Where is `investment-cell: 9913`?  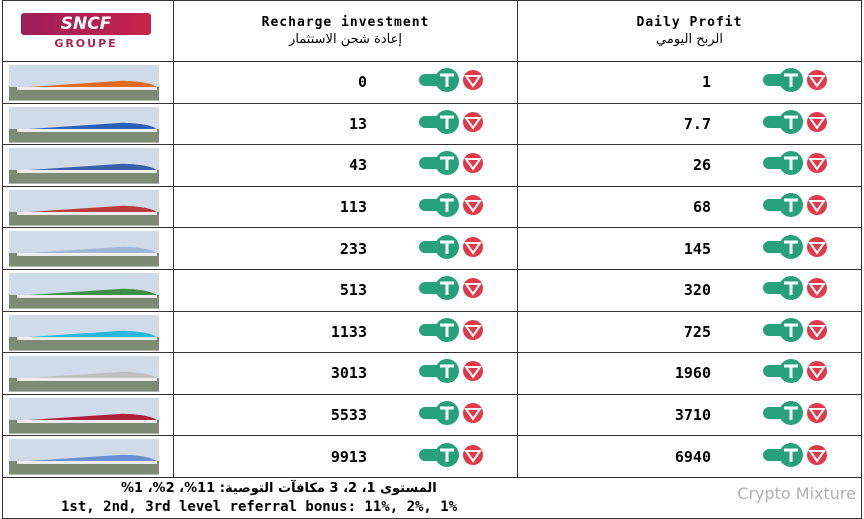 investment-cell: 9913 is located at coordinates (345, 456).